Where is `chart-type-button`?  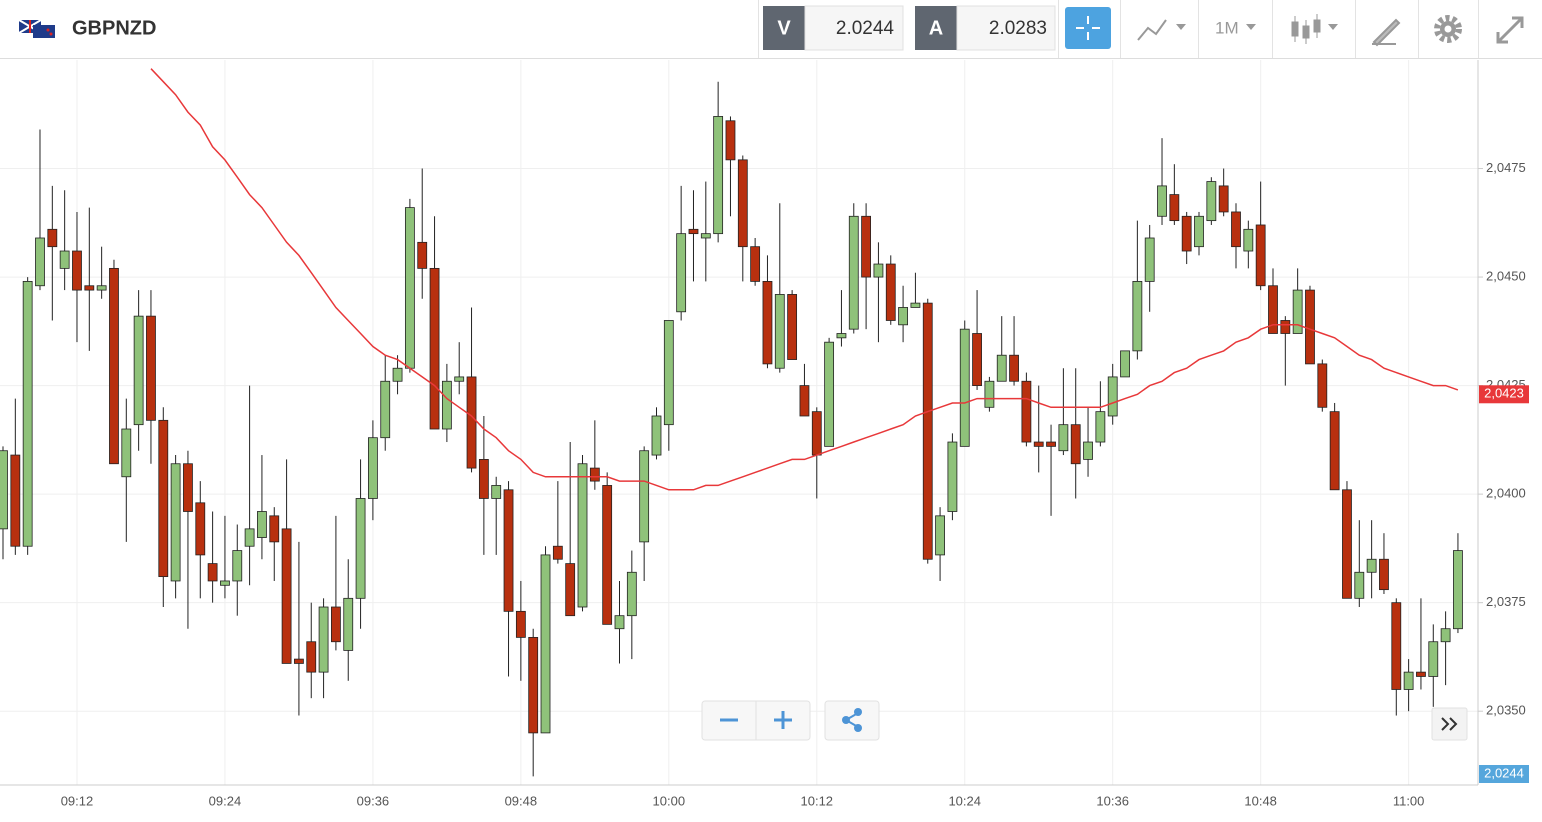
chart-type-button is located at coordinates (1161, 30).